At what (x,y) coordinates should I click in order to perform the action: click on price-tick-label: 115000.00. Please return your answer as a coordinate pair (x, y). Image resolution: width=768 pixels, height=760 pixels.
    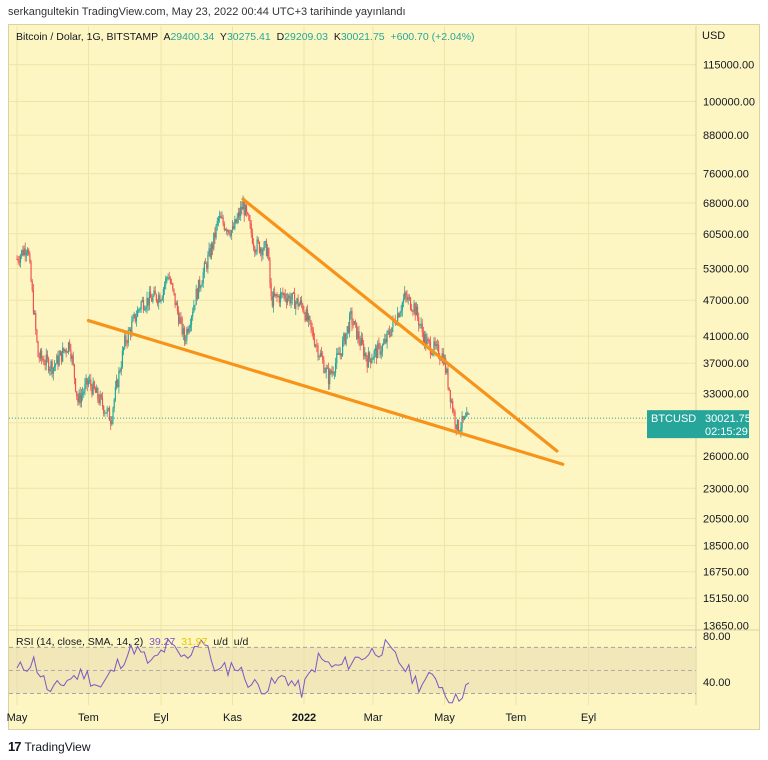
    Looking at the image, I should click on (728, 66).